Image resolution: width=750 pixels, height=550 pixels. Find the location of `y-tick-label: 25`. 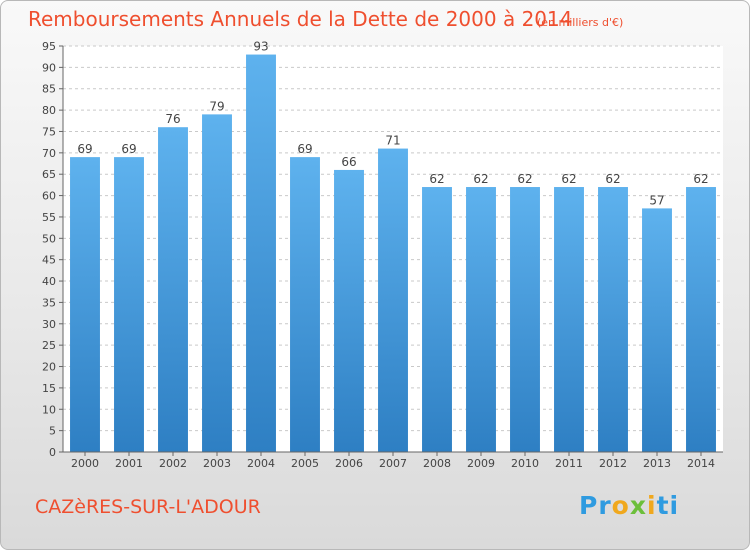

y-tick-label: 25 is located at coordinates (49, 345).